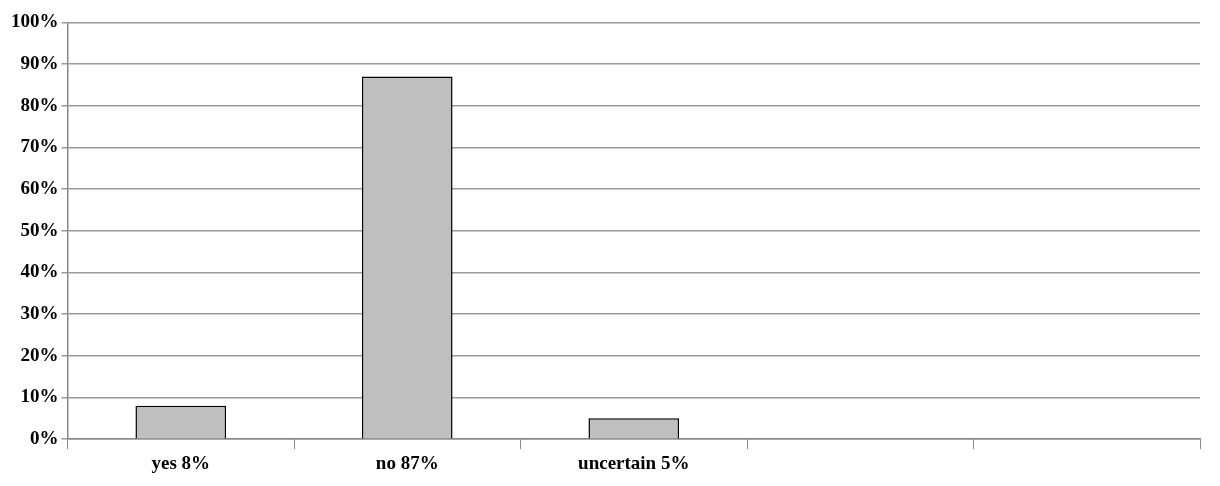  Describe the element at coordinates (39, 62) in the screenshot. I see `y-tick-label: 90%` at that location.